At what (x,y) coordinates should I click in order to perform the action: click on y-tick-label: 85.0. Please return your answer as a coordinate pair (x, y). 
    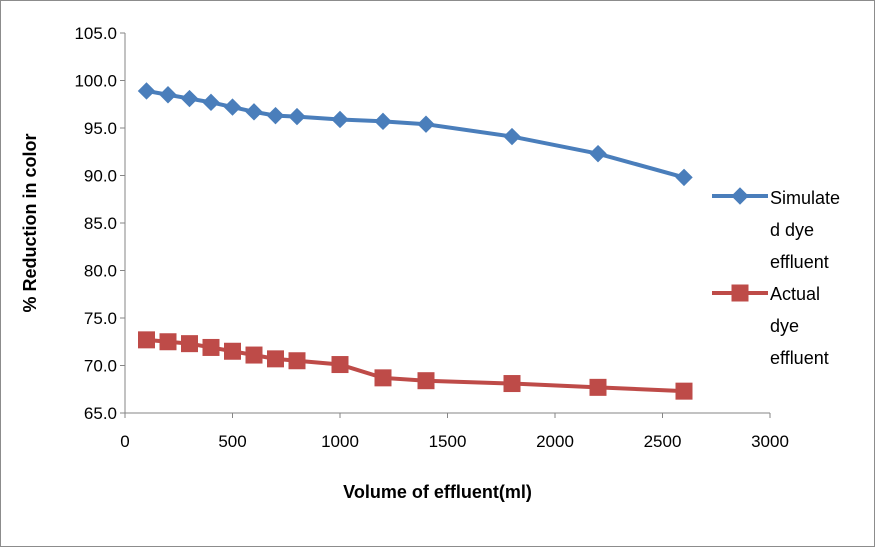
    Looking at the image, I should click on (100, 223).